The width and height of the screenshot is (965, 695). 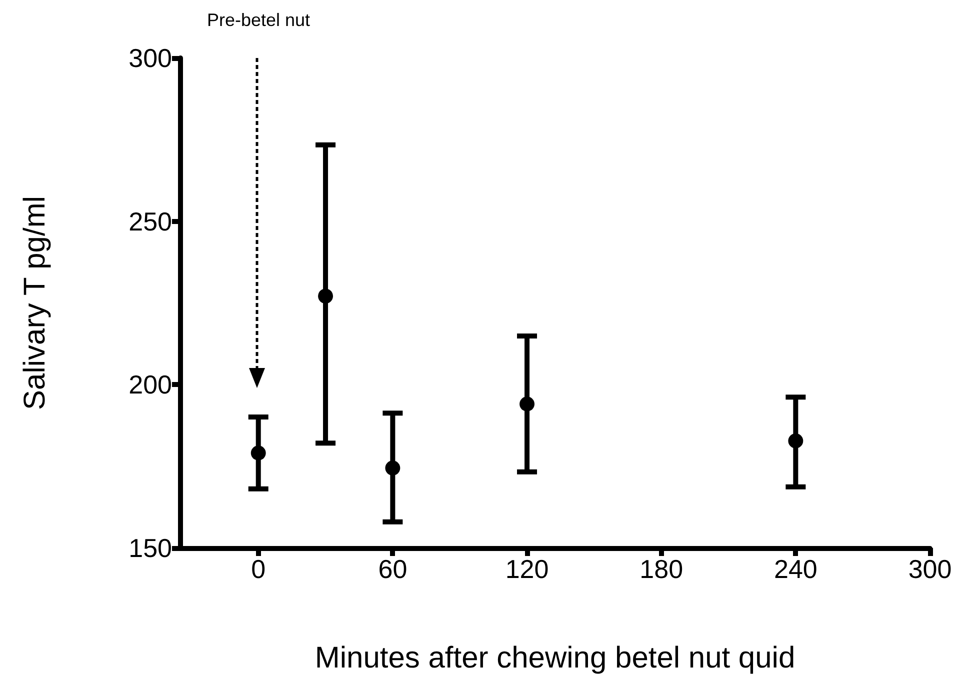 What do you see at coordinates (393, 569) in the screenshot?
I see `x-tick-label: 60` at bounding box center [393, 569].